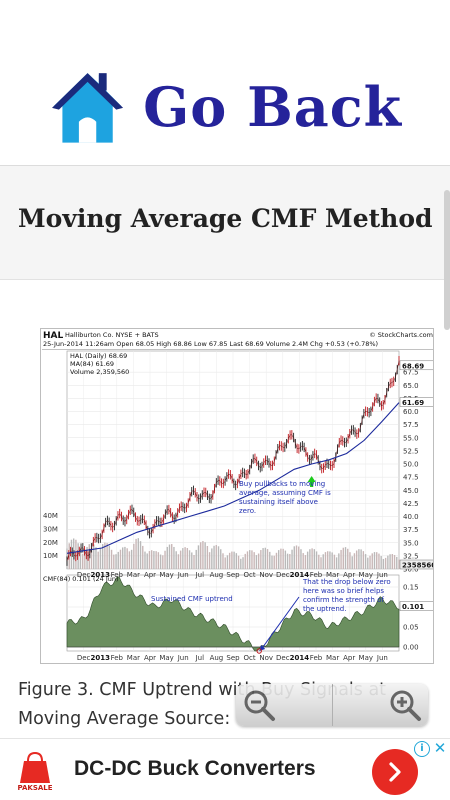  Describe the element at coordinates (225, 223) in the screenshot. I see `title-band: Moving Average CMF Method` at that location.